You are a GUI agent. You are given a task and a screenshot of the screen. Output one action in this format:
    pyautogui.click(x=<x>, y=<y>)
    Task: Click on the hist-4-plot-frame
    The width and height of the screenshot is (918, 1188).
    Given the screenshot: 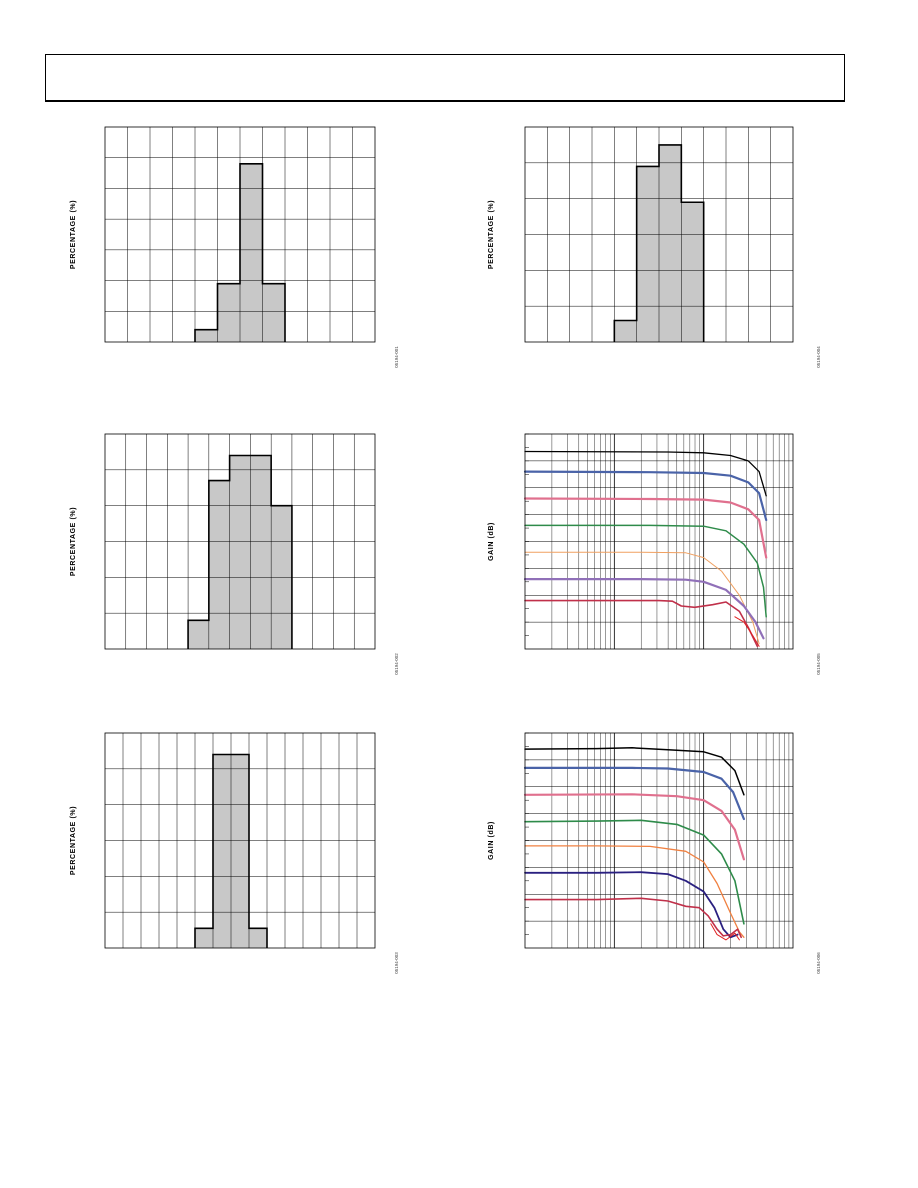 What is the action you would take?
    pyautogui.click(x=659, y=234)
    